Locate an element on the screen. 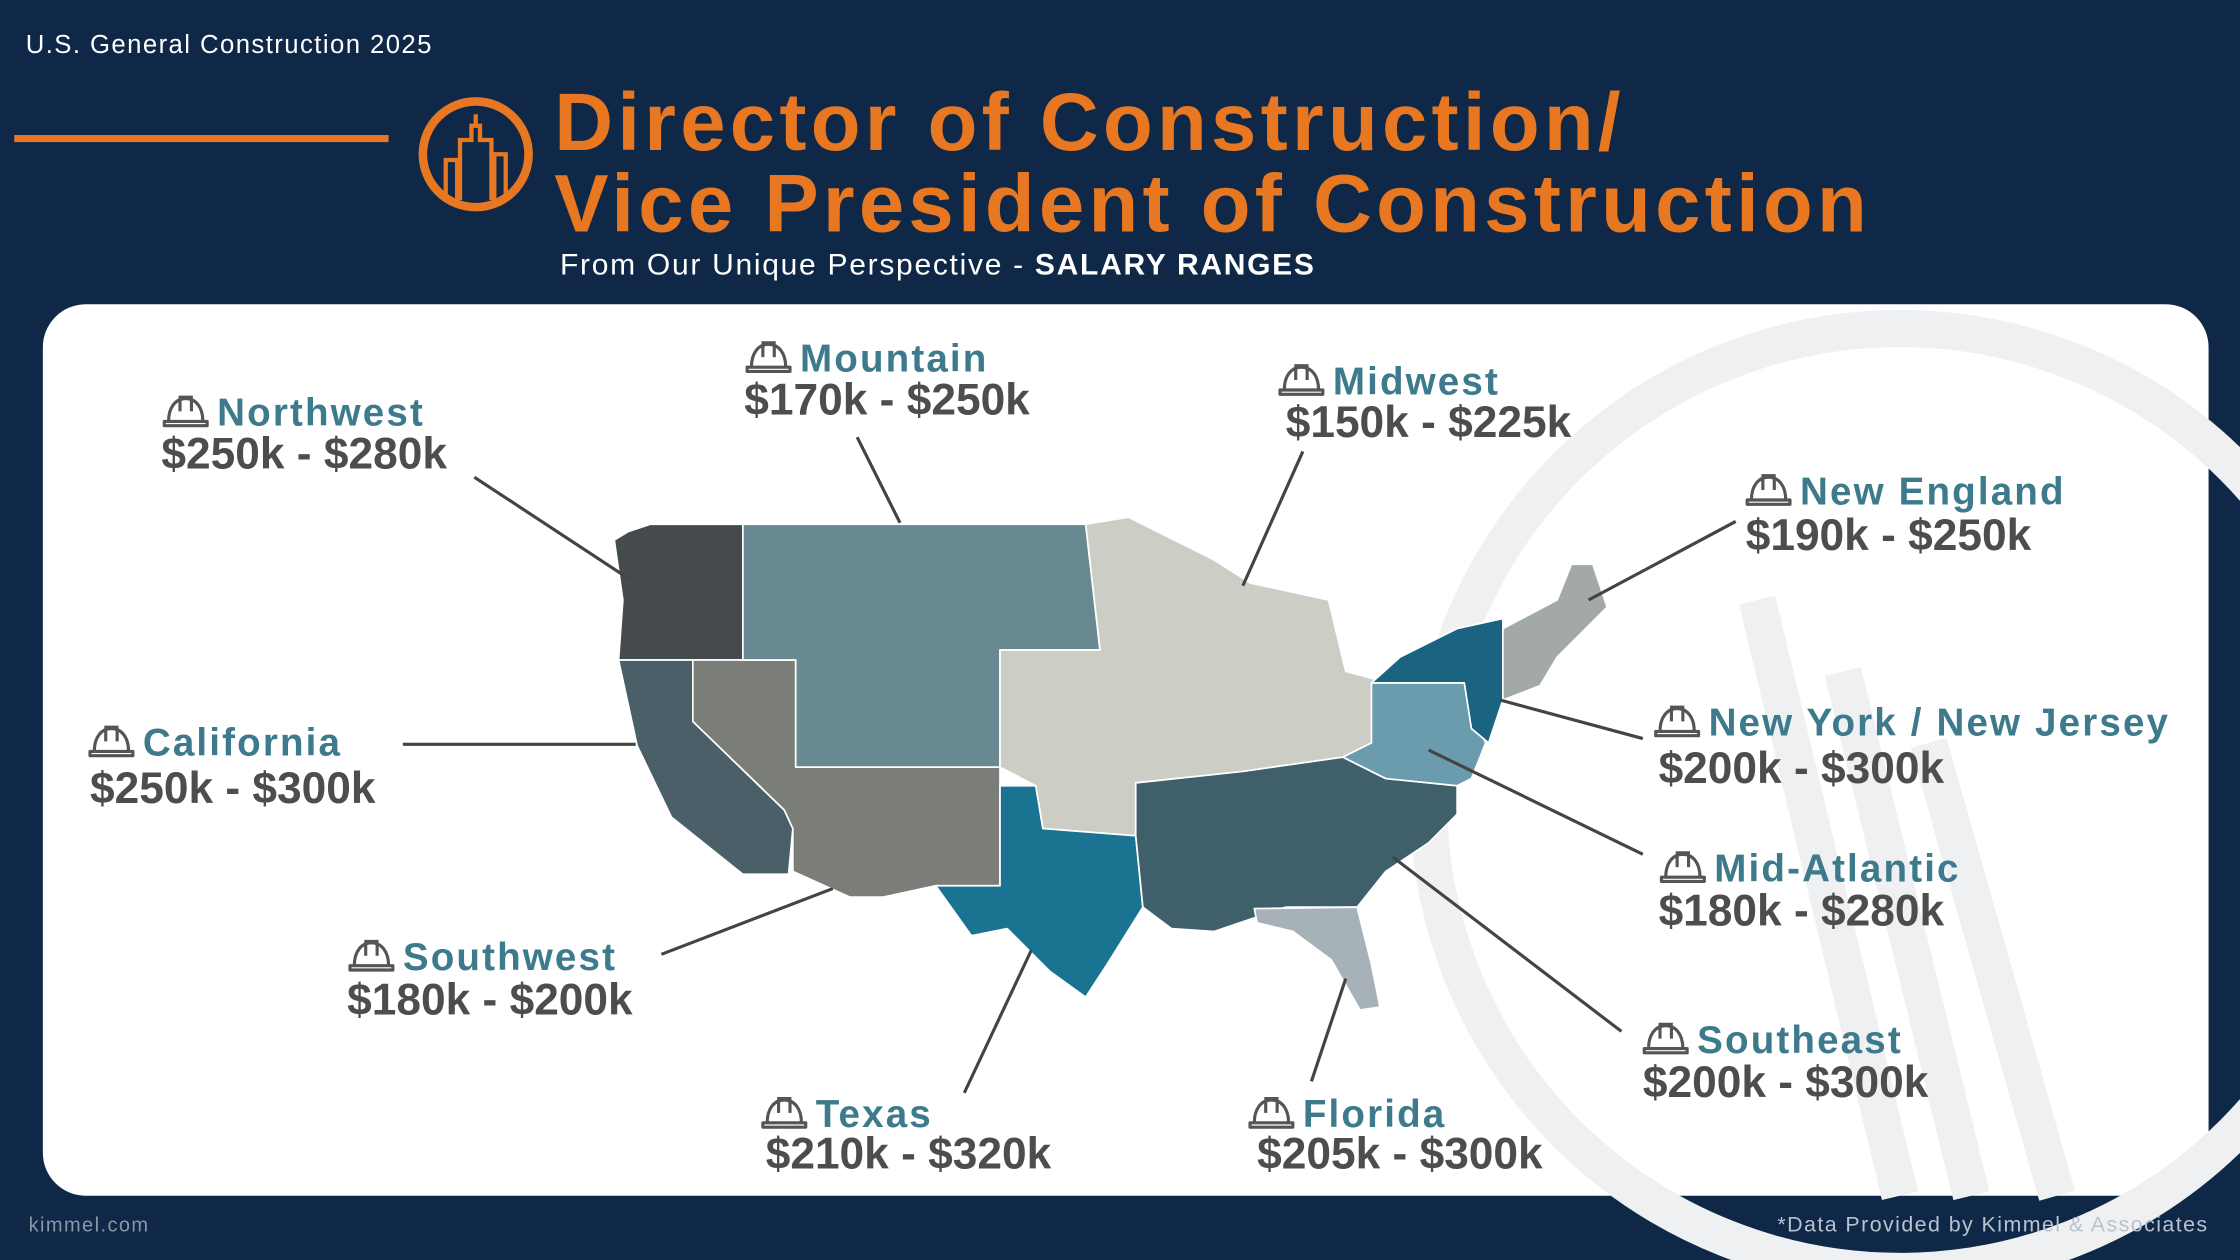  salary-range: $250k - $300k is located at coordinates (233, 788).